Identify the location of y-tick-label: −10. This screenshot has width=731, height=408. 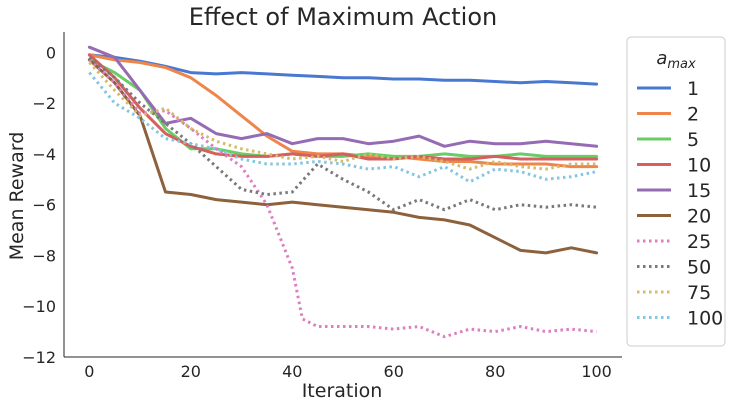
(39, 306).